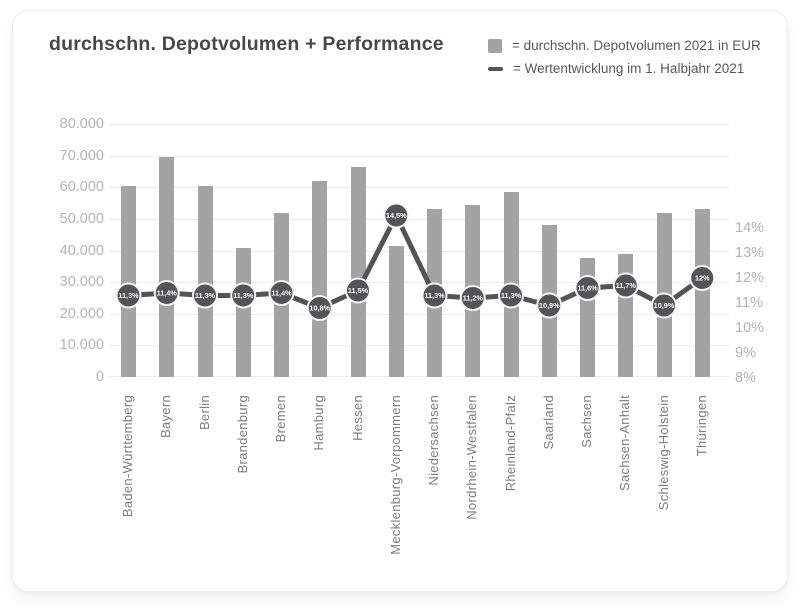  What do you see at coordinates (745, 378) in the screenshot?
I see `right-axis-tick: 8%` at bounding box center [745, 378].